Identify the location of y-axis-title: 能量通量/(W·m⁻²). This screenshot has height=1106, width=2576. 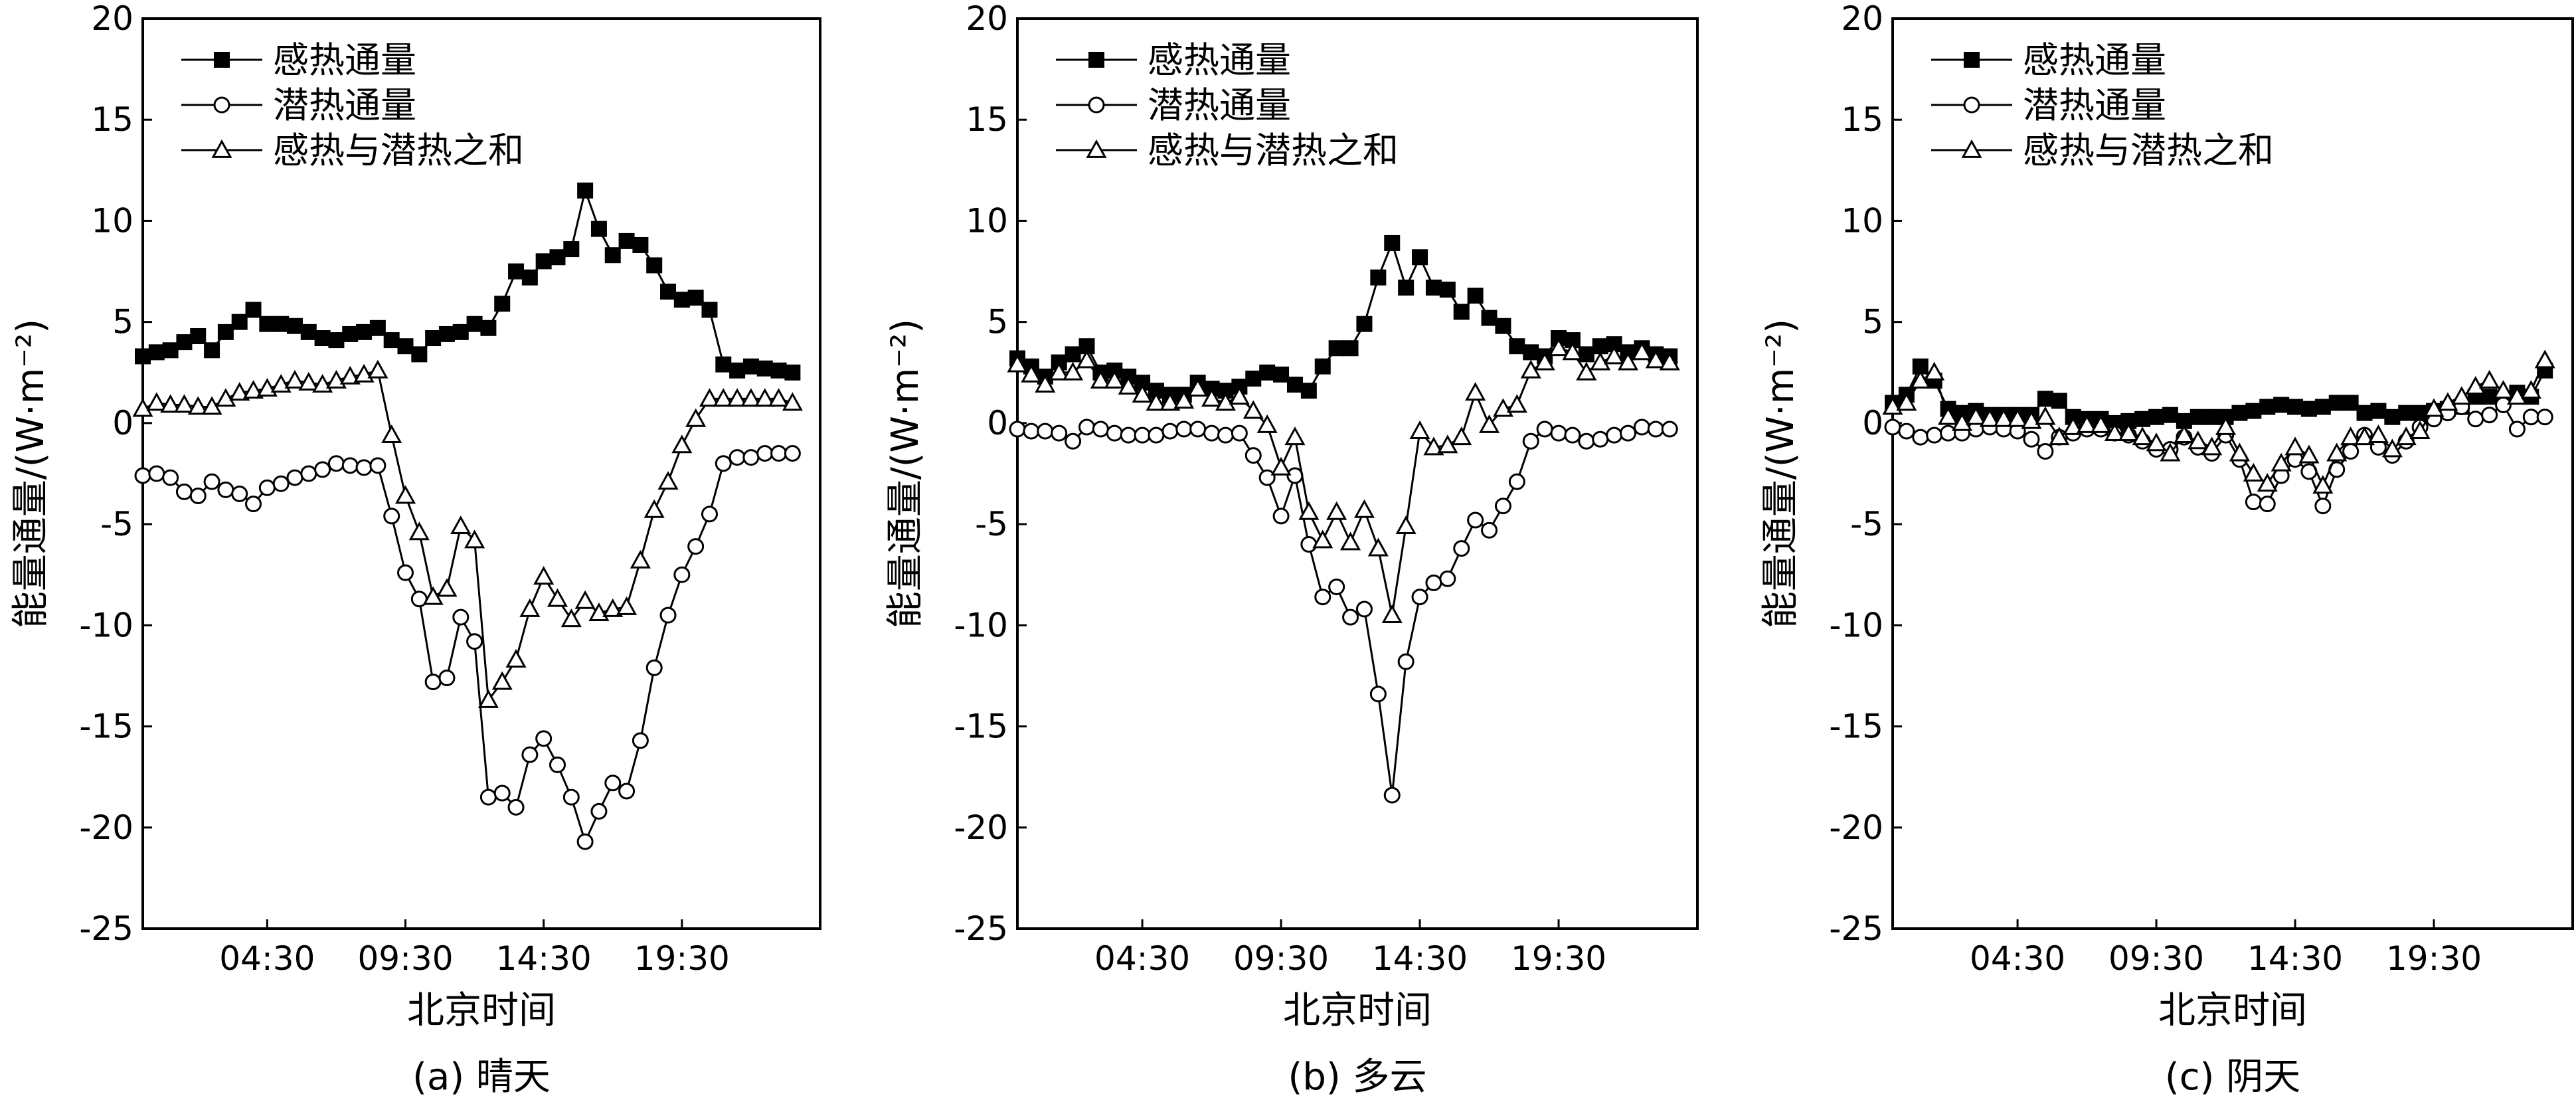
(1780, 473).